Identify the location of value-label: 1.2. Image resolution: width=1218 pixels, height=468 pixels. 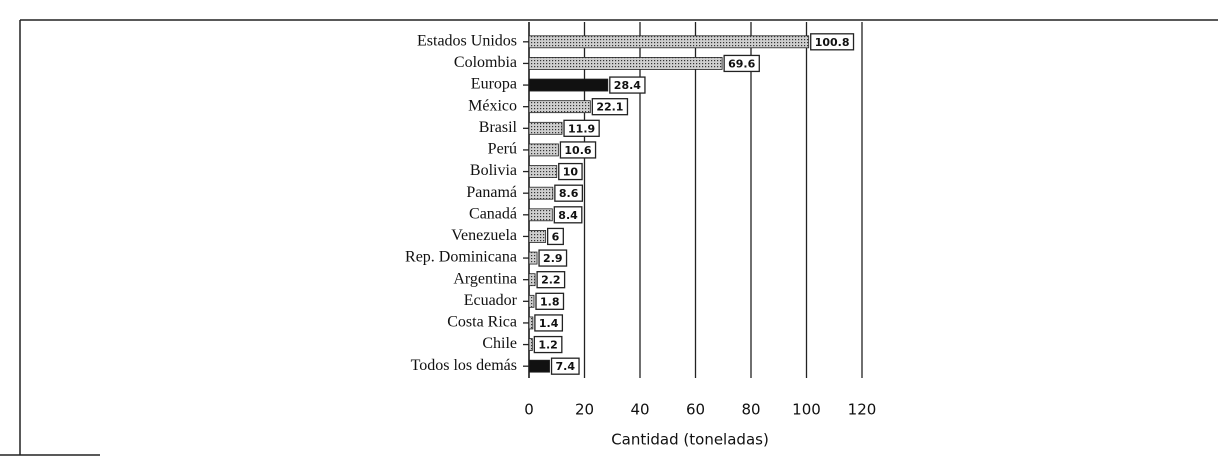
(548, 345).